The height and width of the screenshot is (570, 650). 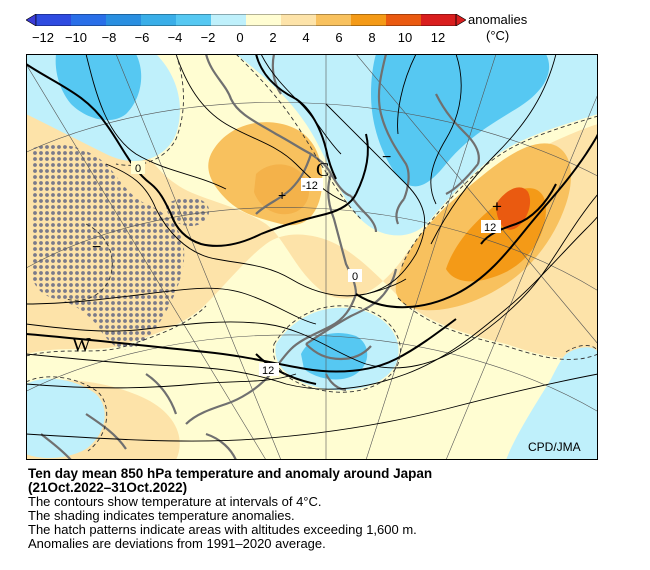 What do you see at coordinates (208, 37) in the screenshot?
I see `tick-label: −2` at bounding box center [208, 37].